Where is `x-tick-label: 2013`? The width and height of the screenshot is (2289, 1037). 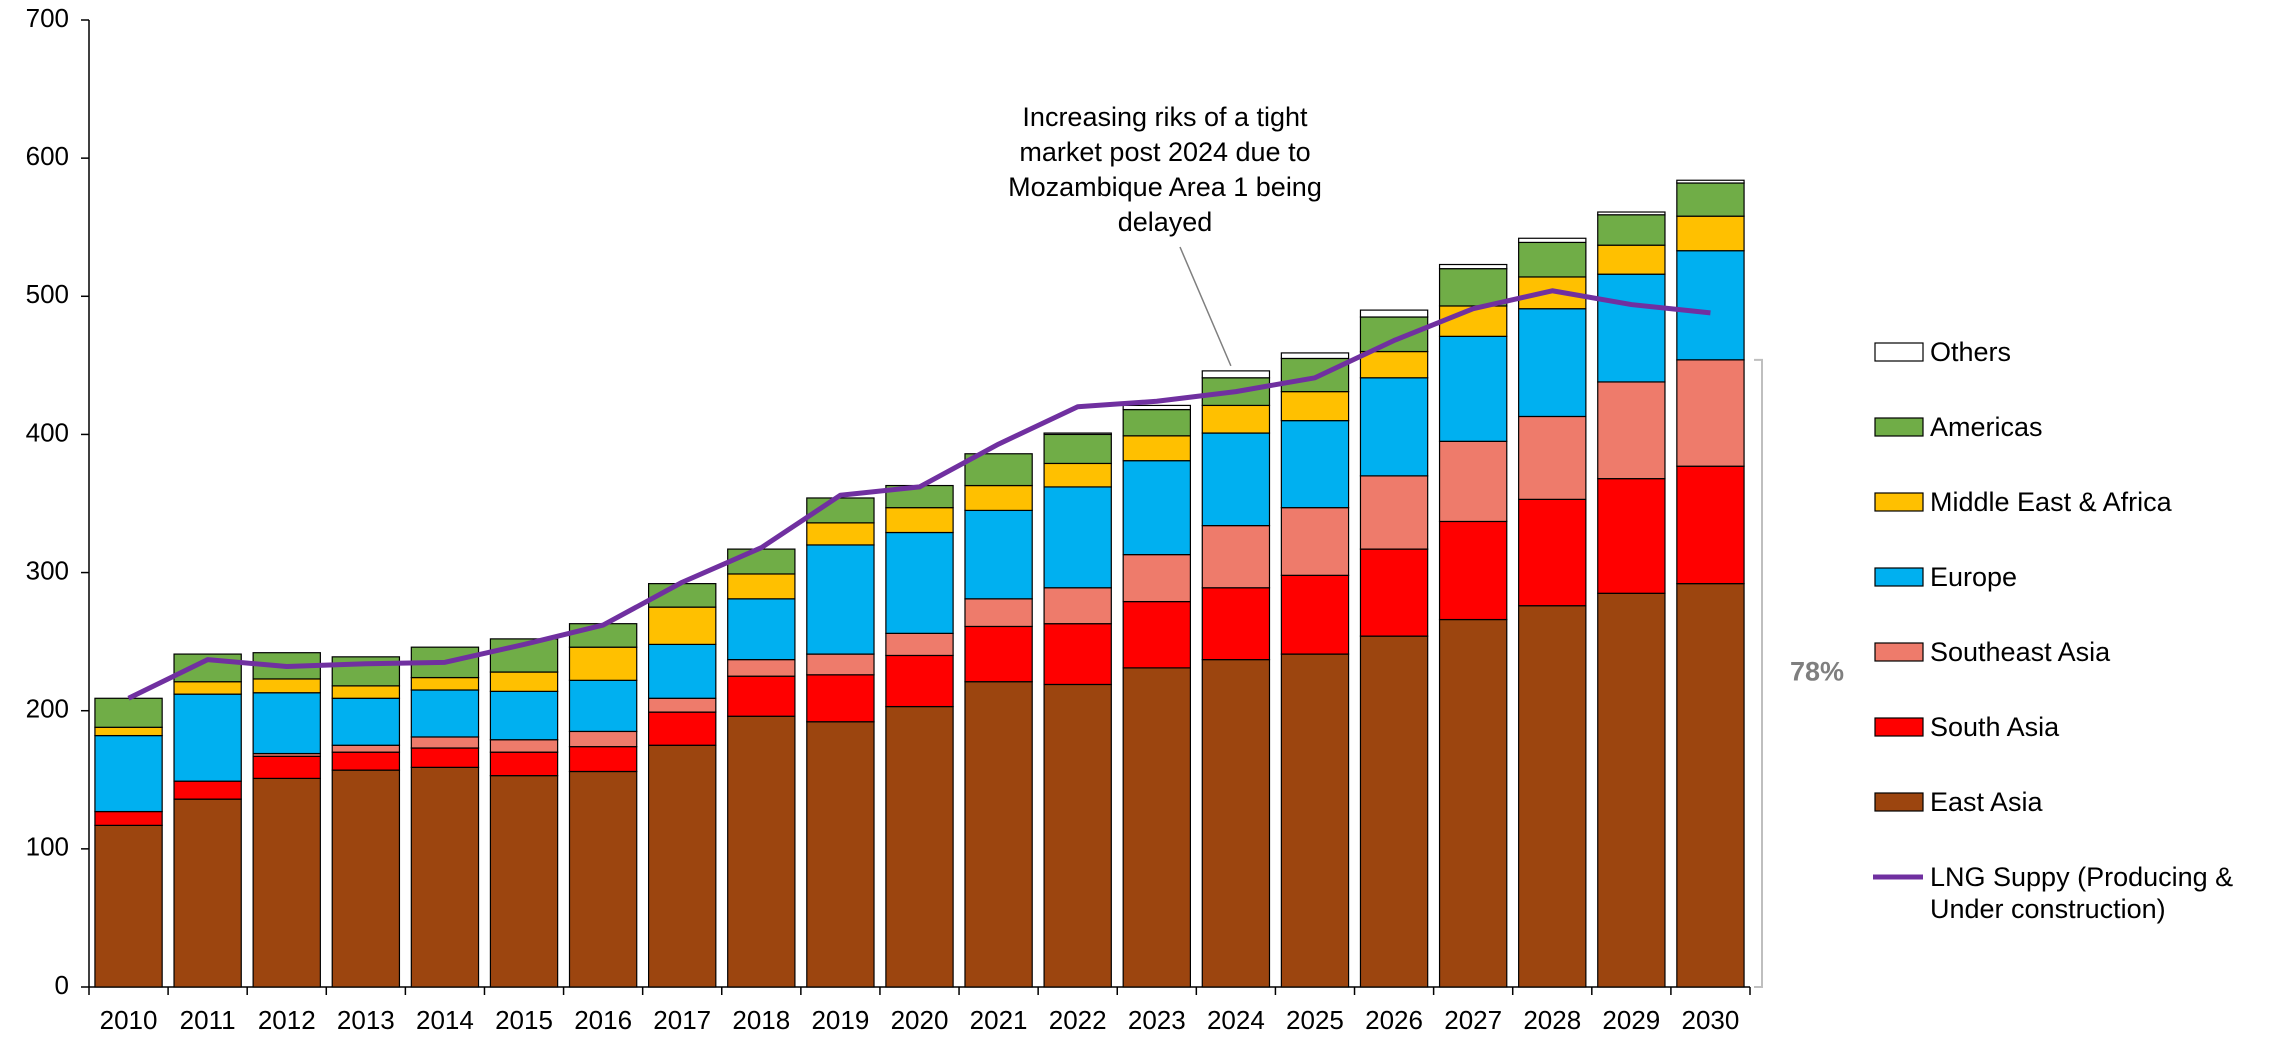 x-tick-label: 2013 is located at coordinates (366, 1020).